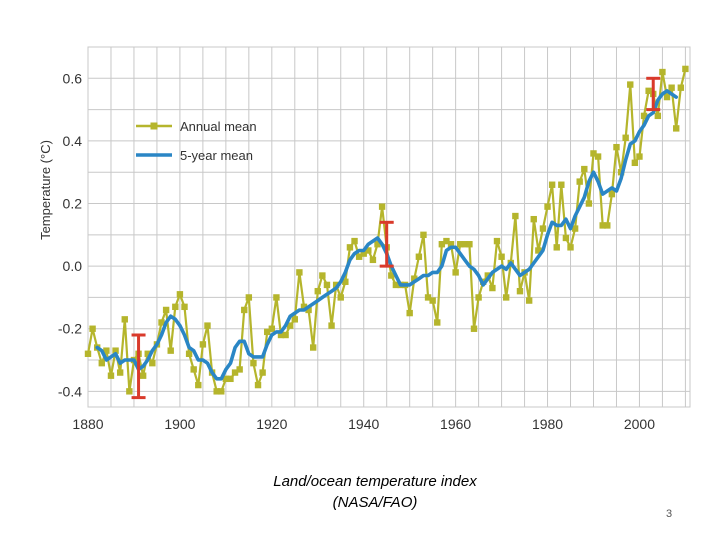 Image resolution: width=720 pixels, height=540 pixels. Describe the element at coordinates (70, 234) in the screenshot. I see `y-axis-ticks: -0.4 -0.2 0.0 0.2 0.4 0.6` at that location.